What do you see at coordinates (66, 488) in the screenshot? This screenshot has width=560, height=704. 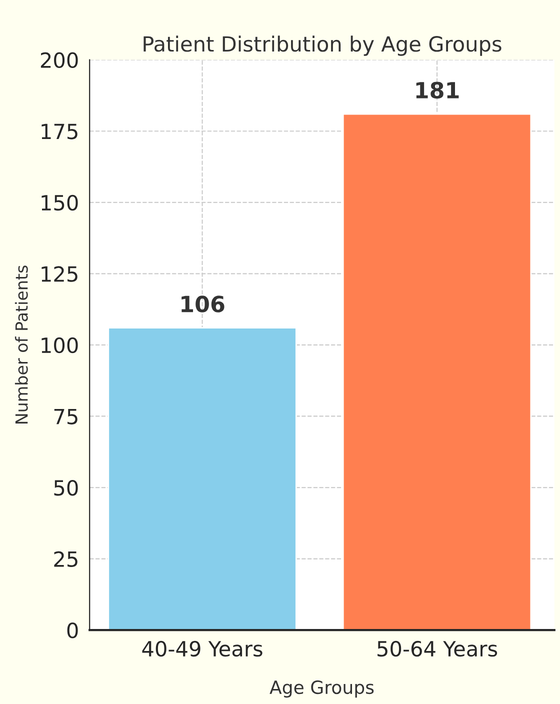 I see `y-tick-label: 50` at bounding box center [66, 488].